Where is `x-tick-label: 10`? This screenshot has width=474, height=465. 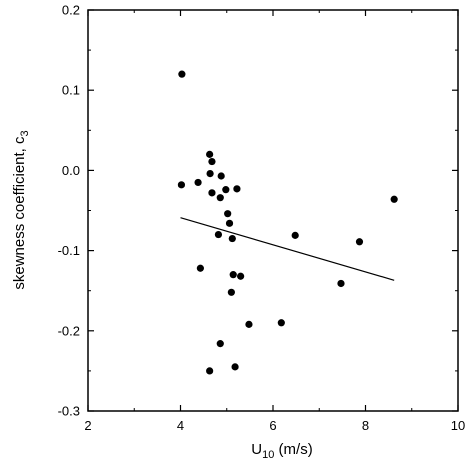 x-tick-label: 10 is located at coordinates (458, 425).